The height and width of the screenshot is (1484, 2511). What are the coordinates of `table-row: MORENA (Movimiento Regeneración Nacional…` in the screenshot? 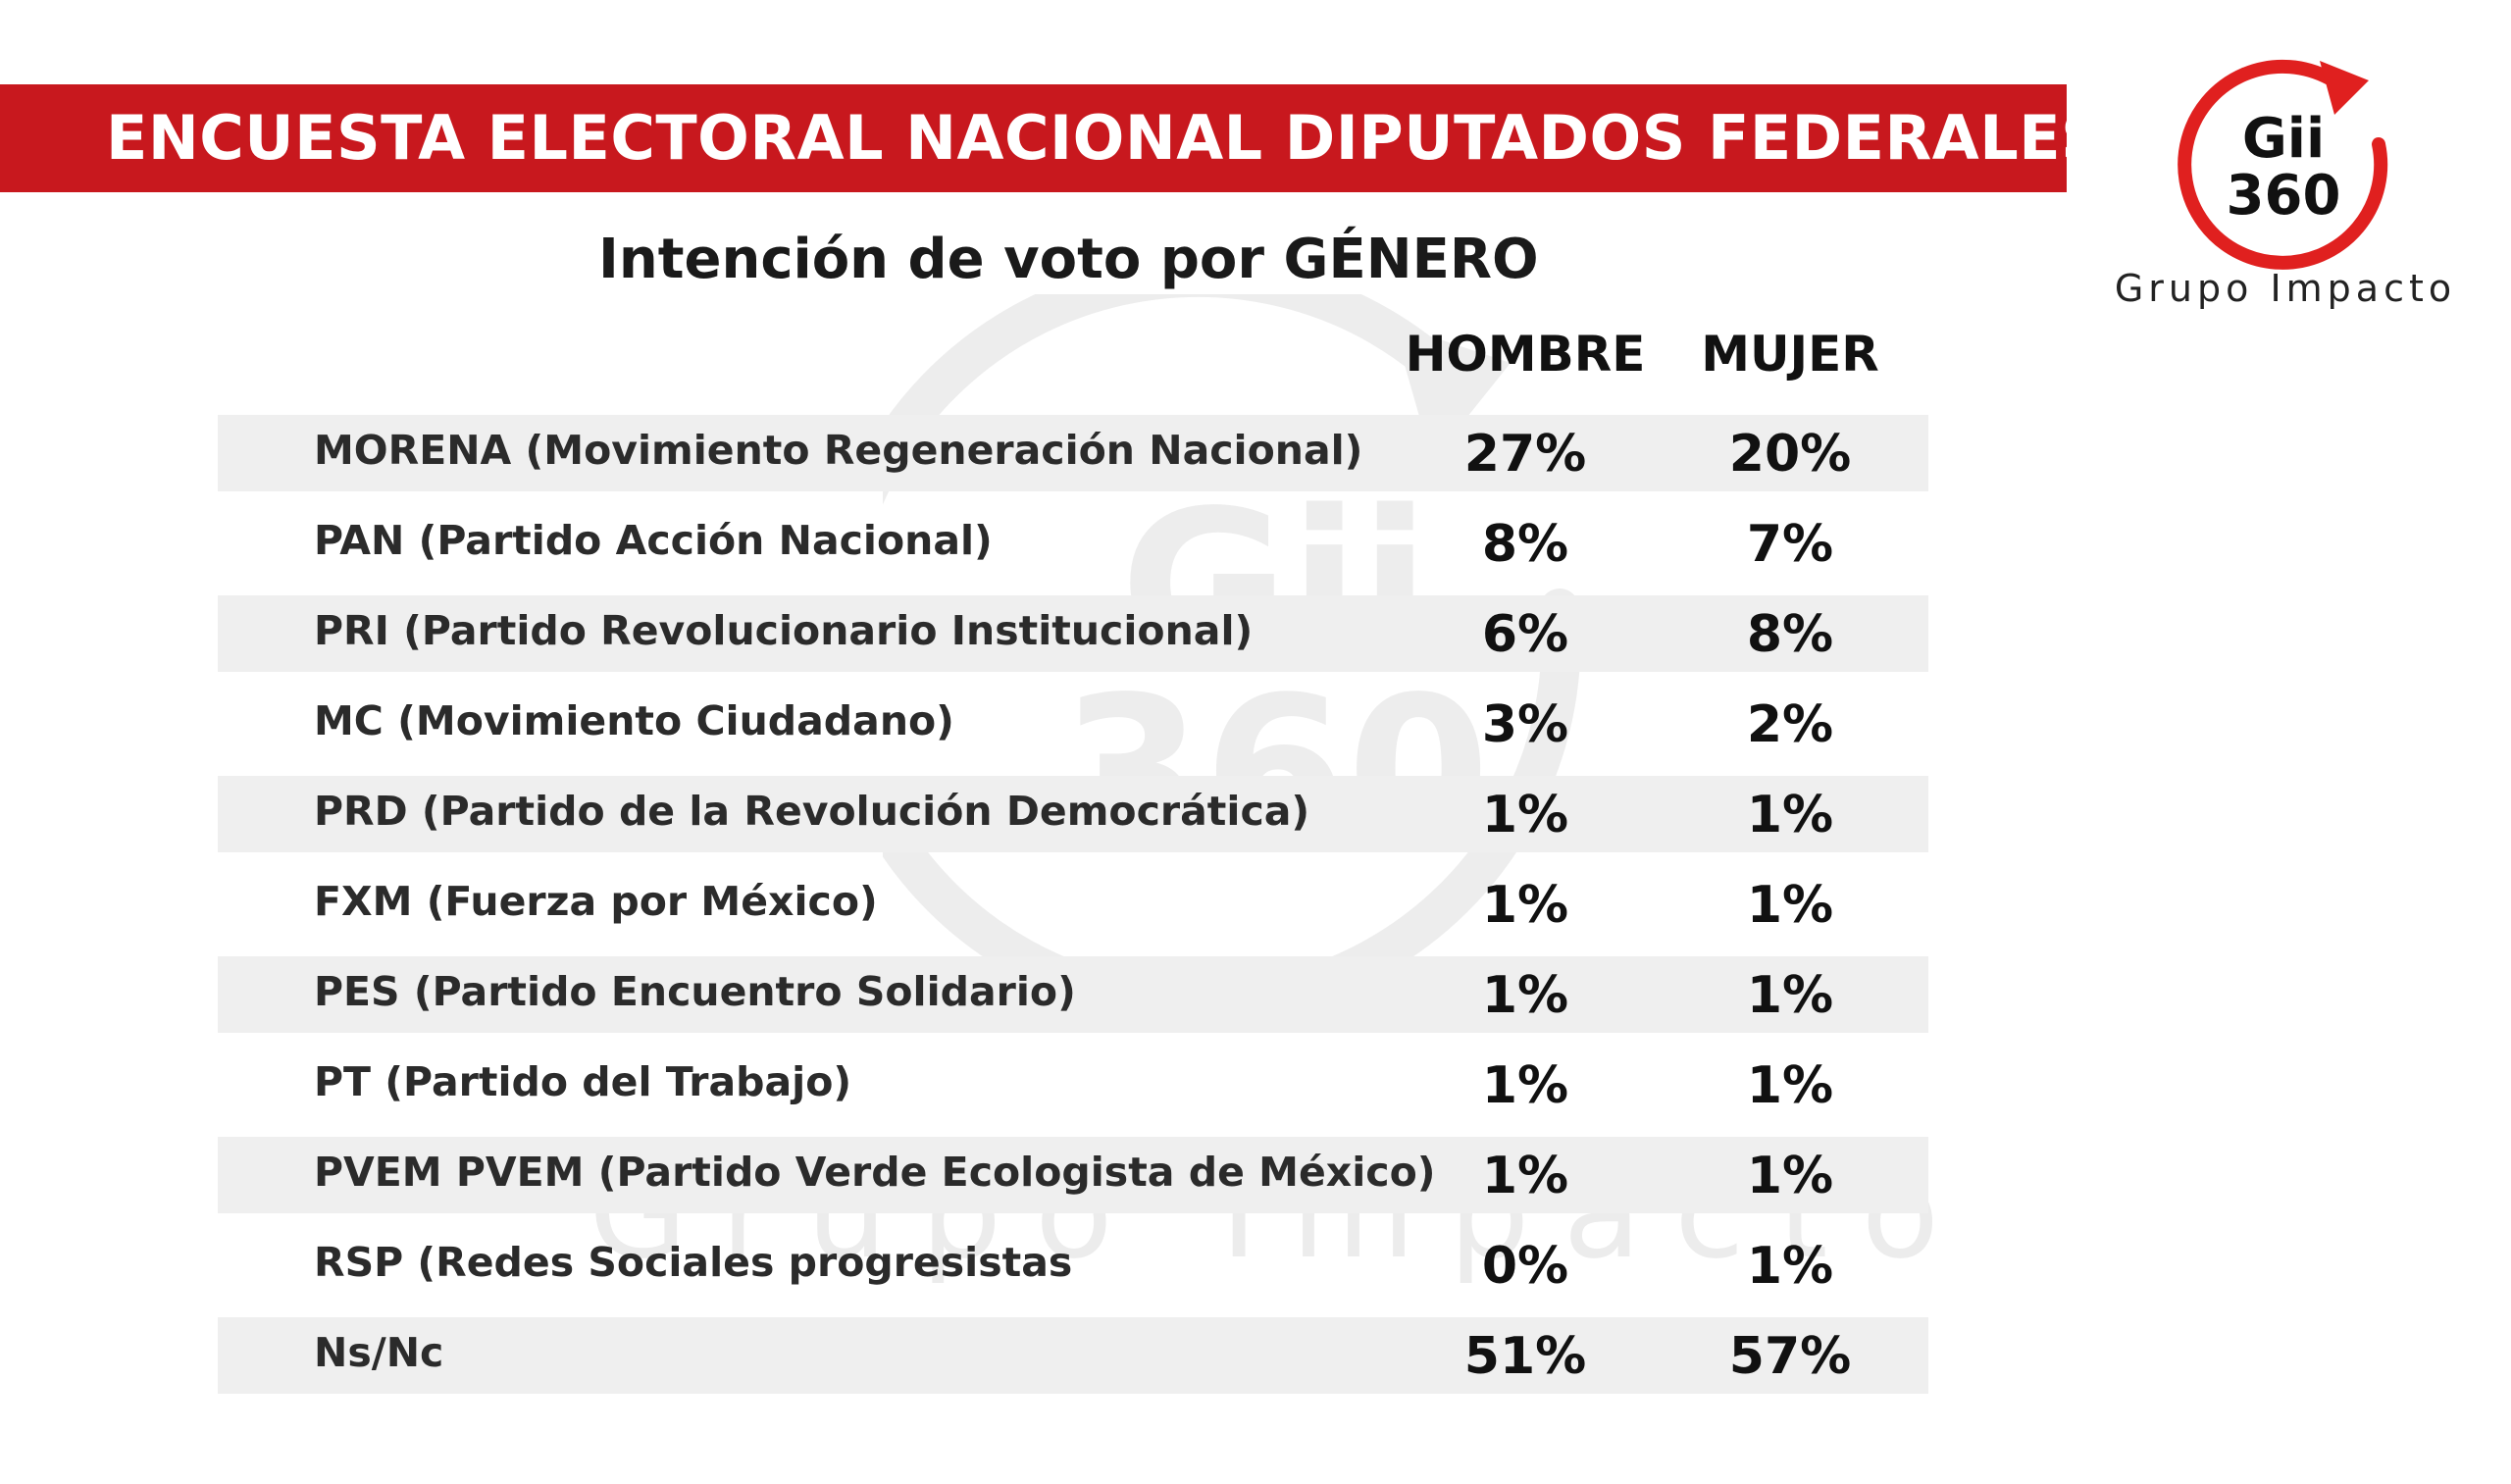 It's located at (1073, 460).